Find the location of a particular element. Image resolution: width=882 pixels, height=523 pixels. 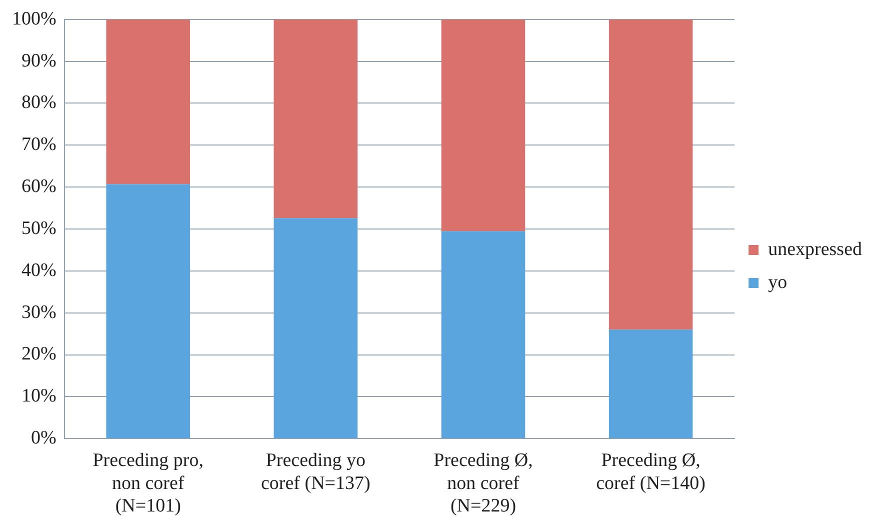

y-tick-label: 100% is located at coordinates (34, 19).